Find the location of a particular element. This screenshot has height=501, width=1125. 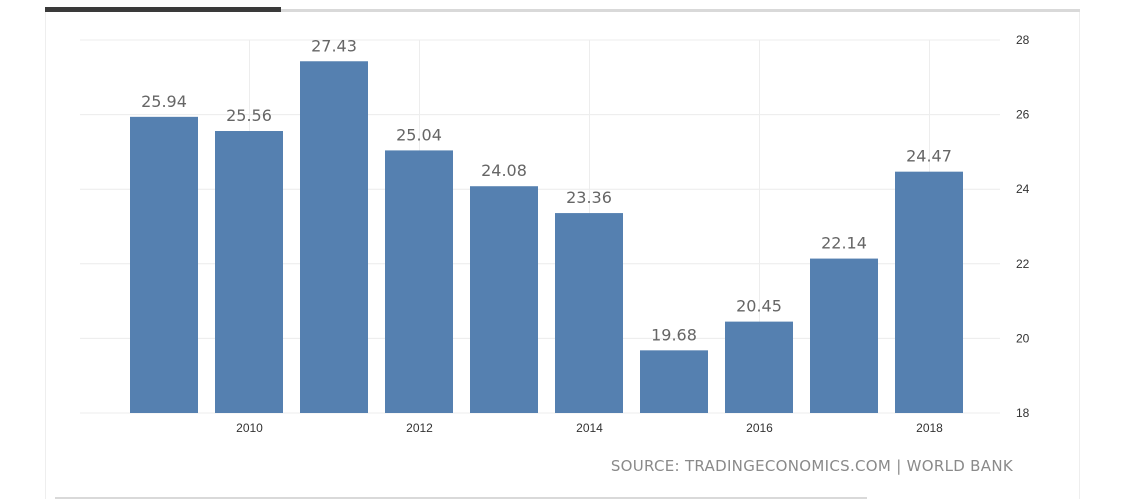

x-tick-label: 2012 is located at coordinates (419, 428).